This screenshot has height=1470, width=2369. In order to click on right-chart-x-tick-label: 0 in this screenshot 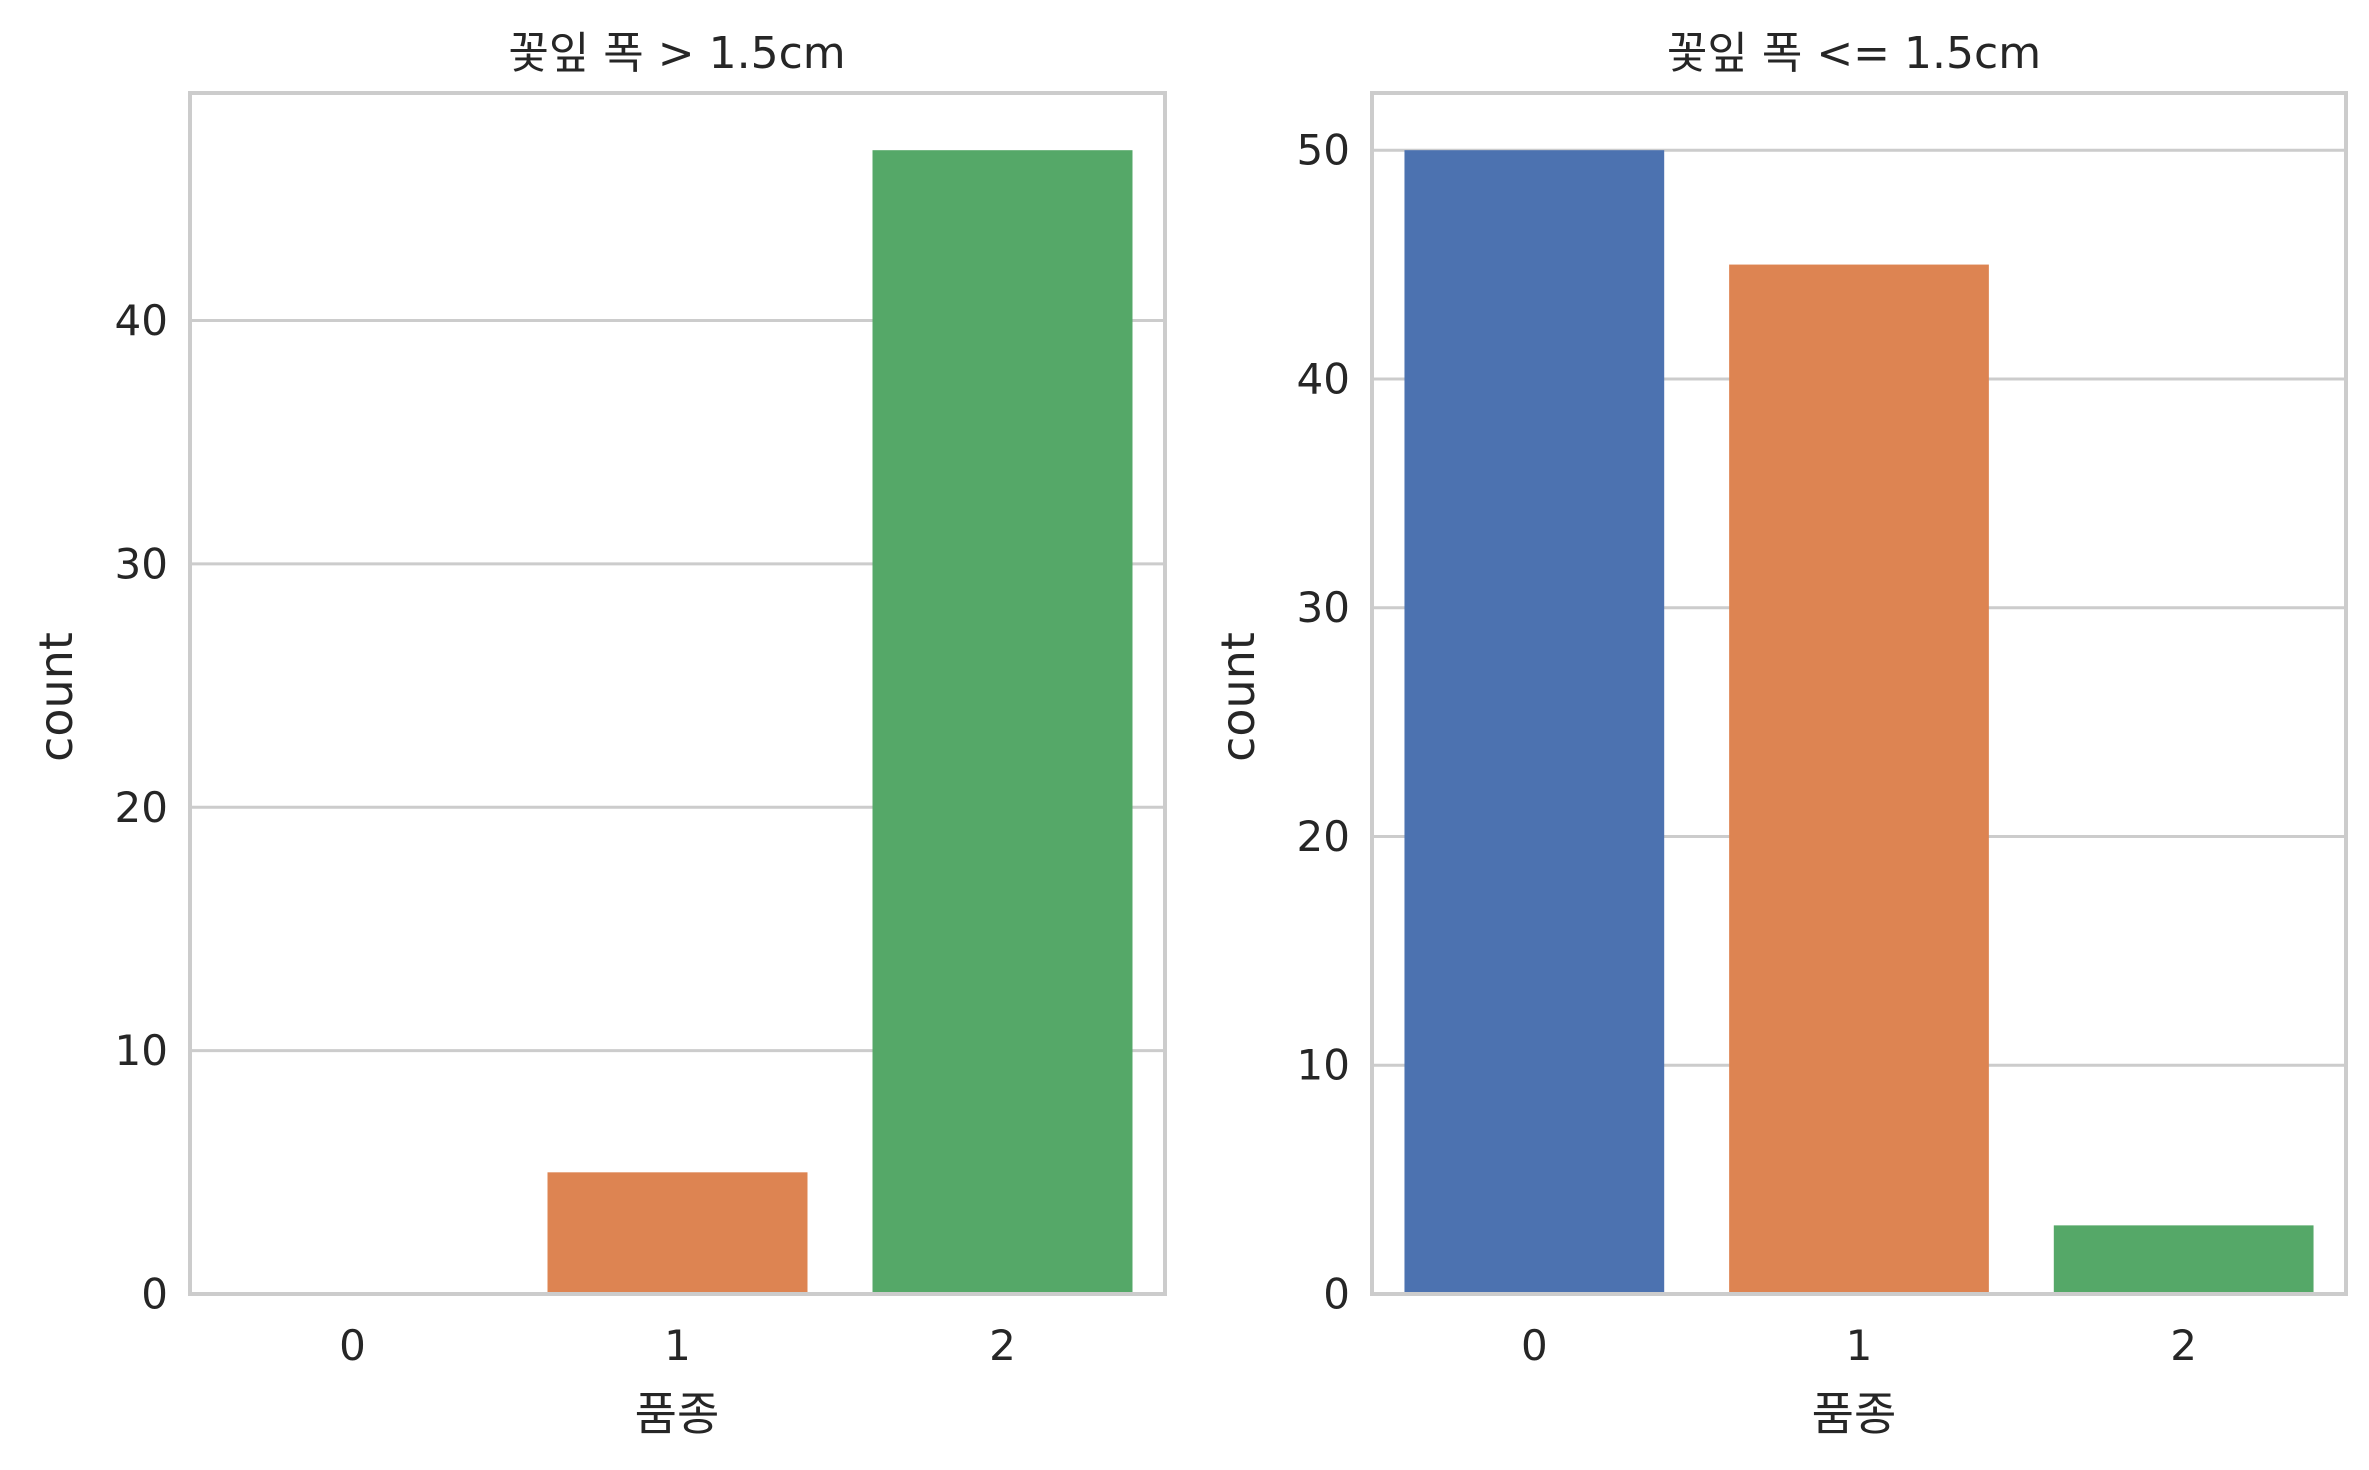, I will do `click(1534, 1345)`.